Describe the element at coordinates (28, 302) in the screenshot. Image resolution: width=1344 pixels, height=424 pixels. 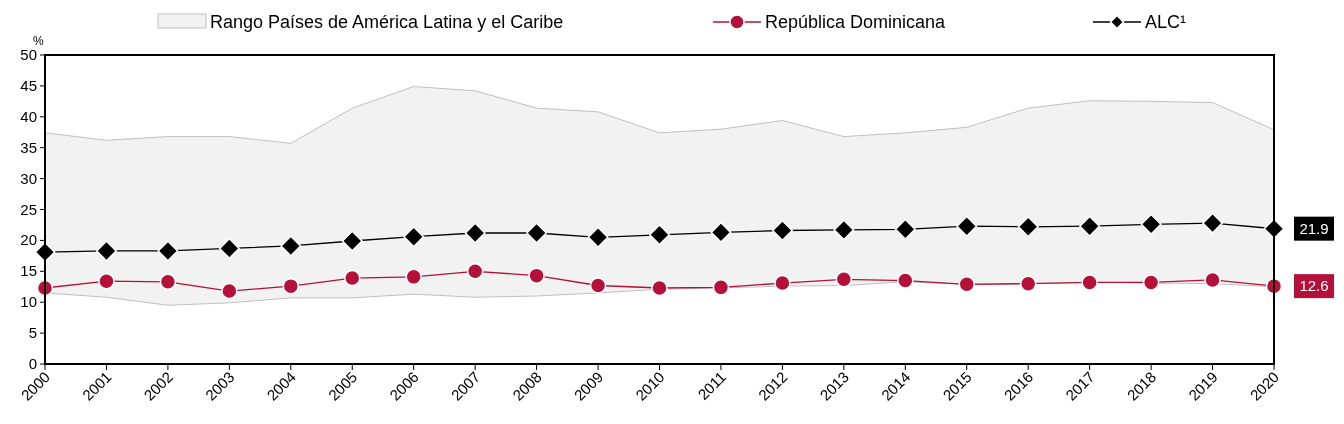
I see `y-tick-label: 10` at that location.